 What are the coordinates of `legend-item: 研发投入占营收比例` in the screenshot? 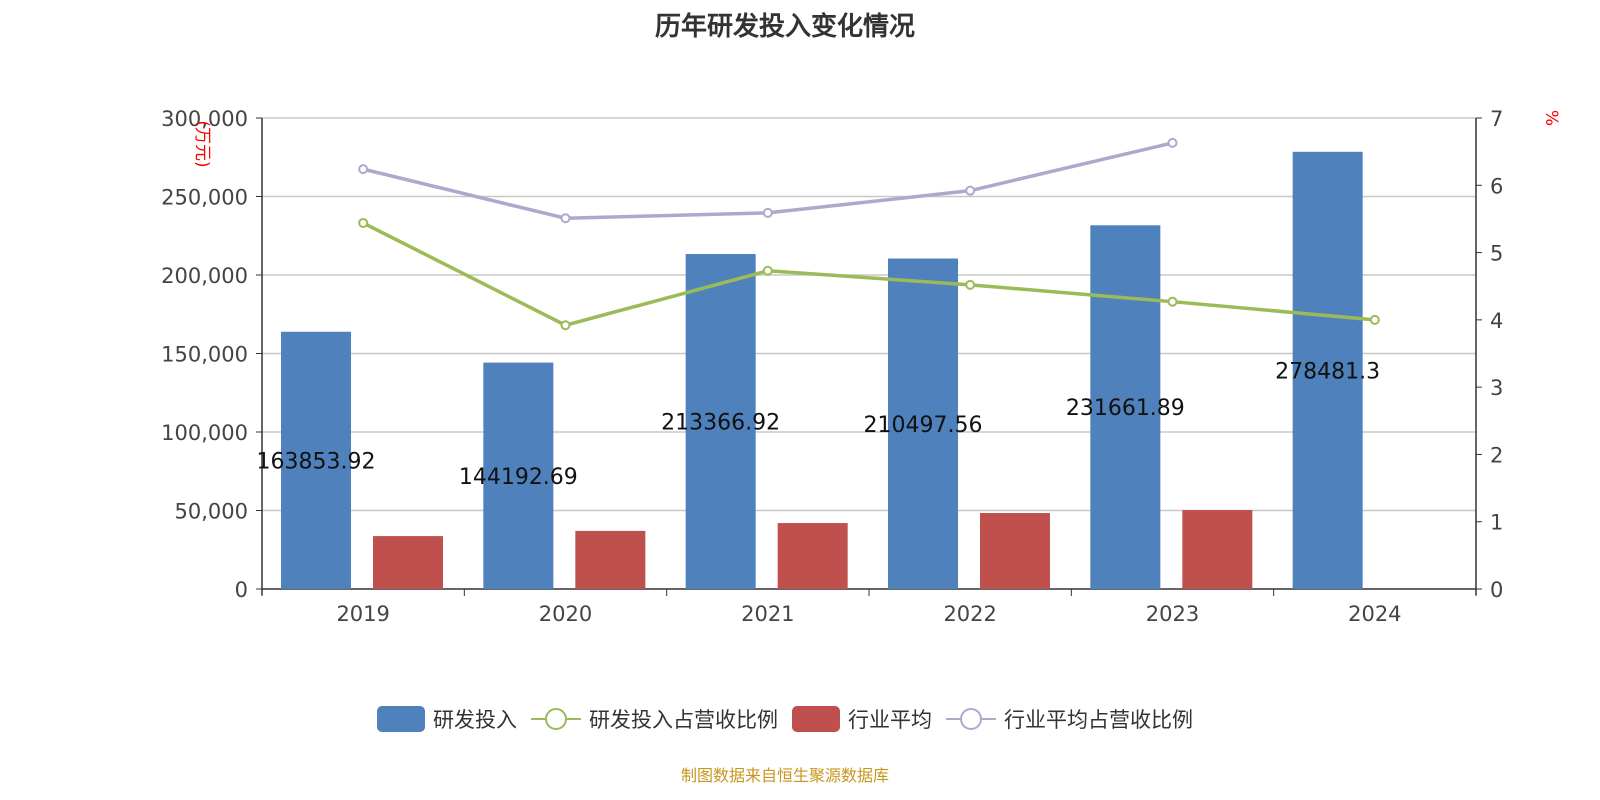 It's located at (654, 719).